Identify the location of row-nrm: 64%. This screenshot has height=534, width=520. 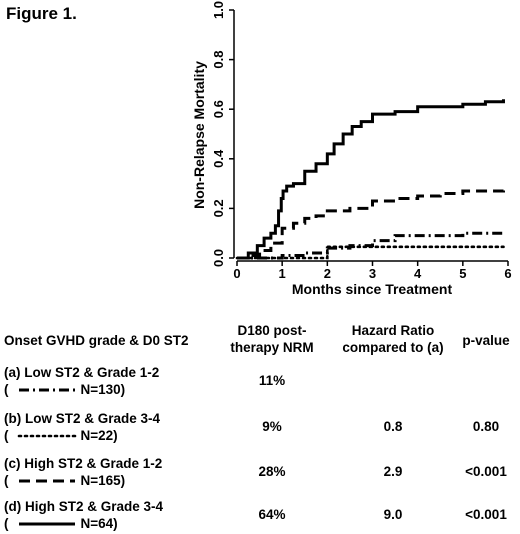
(272, 514).